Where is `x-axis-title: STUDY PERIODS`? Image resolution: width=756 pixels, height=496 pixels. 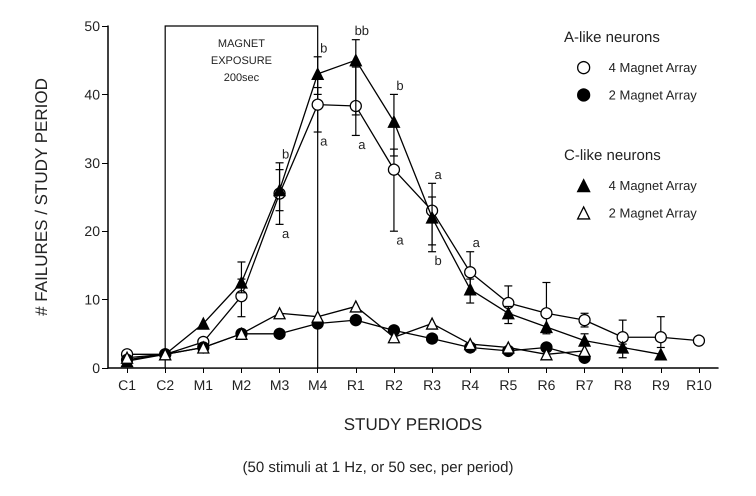 x-axis-title: STUDY PERIODS is located at coordinates (413, 424).